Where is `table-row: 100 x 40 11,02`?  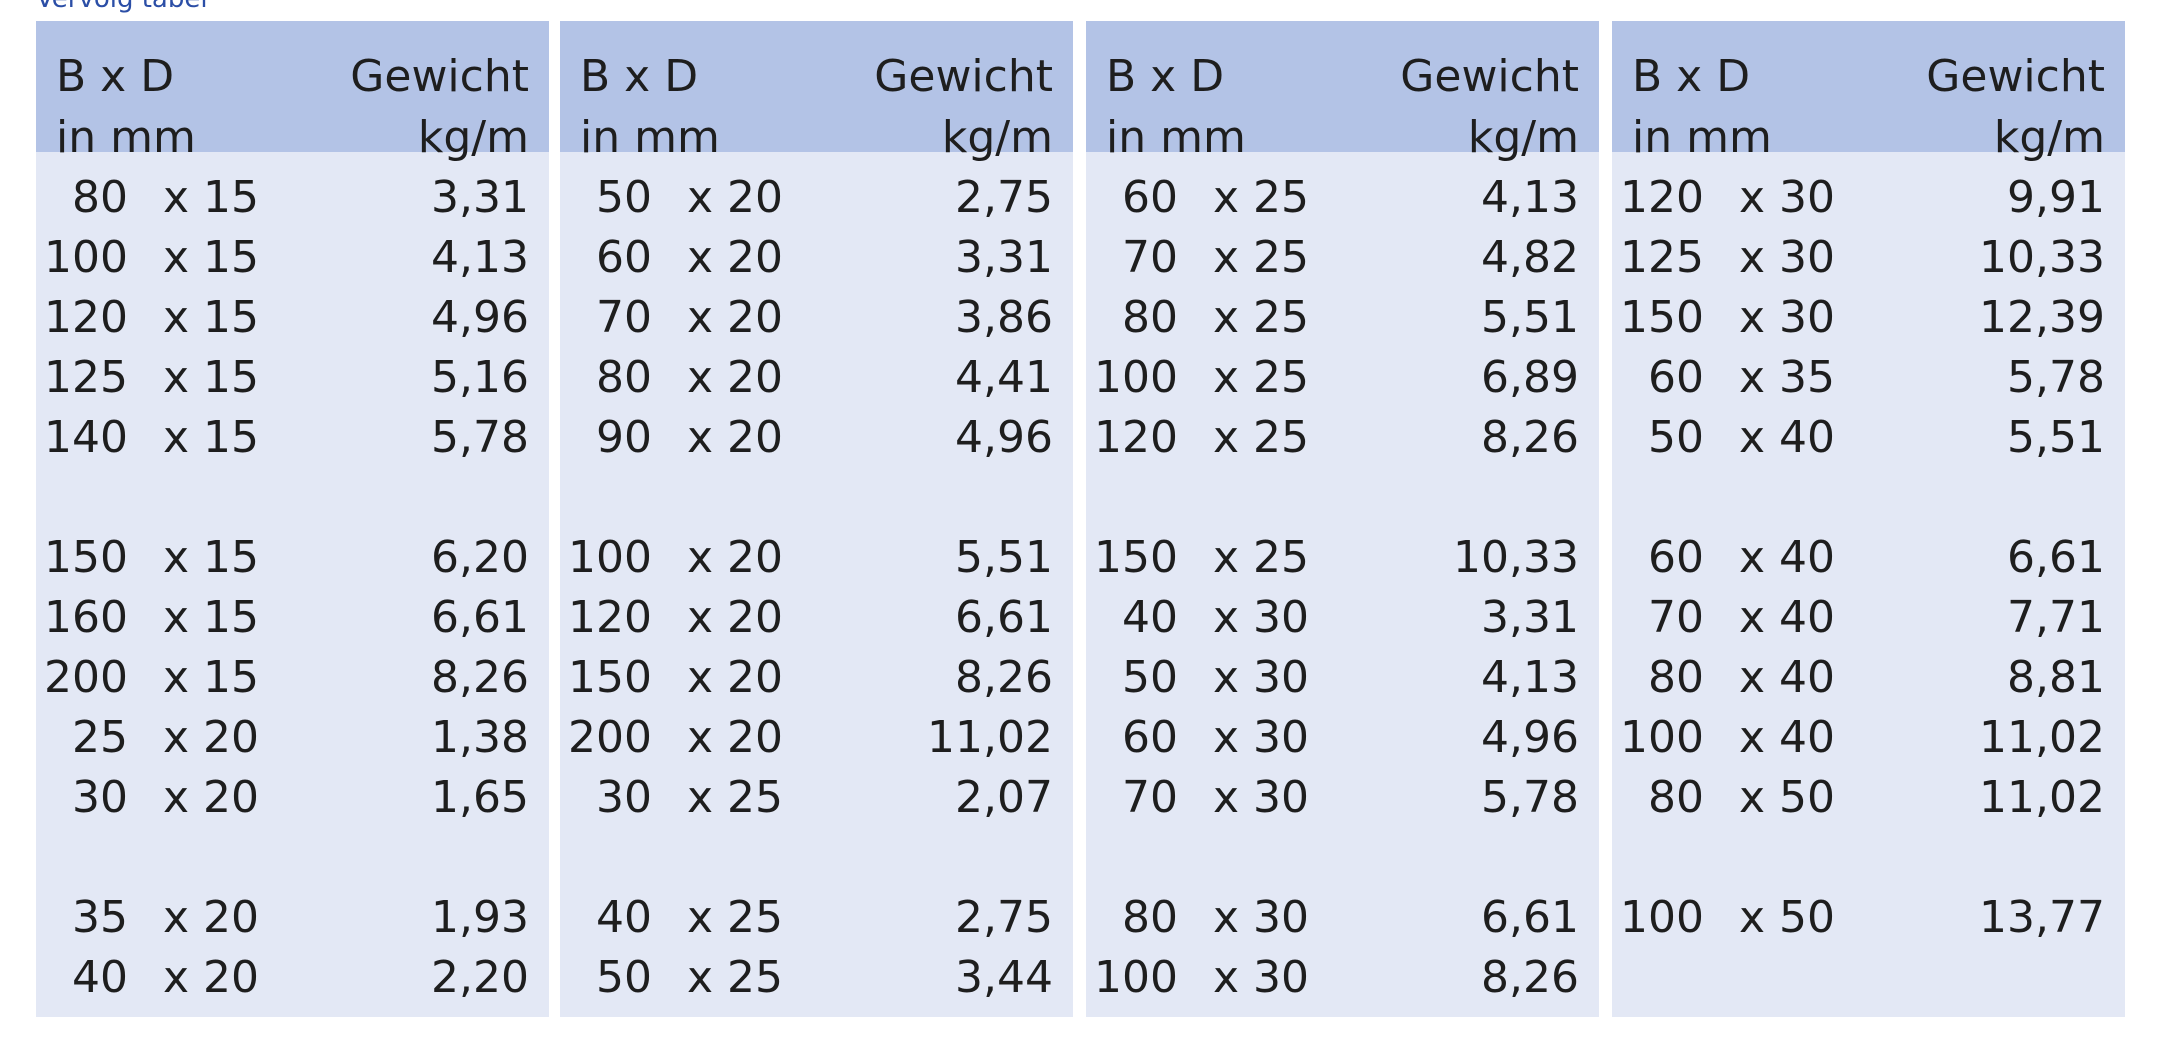 table-row: 100 x 40 11,02 is located at coordinates (1868, 738).